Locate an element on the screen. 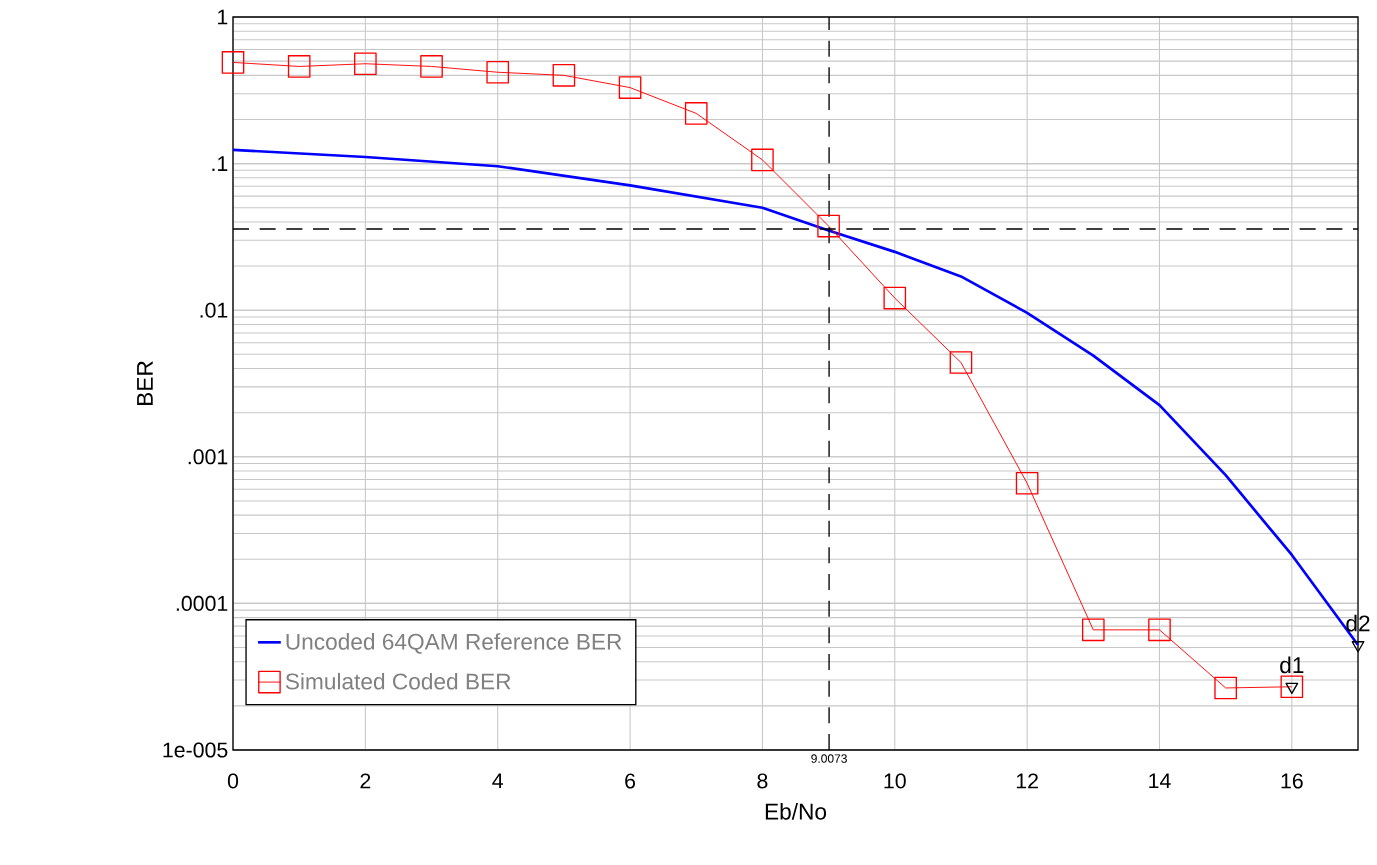  y-tick-label: .0001 is located at coordinates (202, 603).